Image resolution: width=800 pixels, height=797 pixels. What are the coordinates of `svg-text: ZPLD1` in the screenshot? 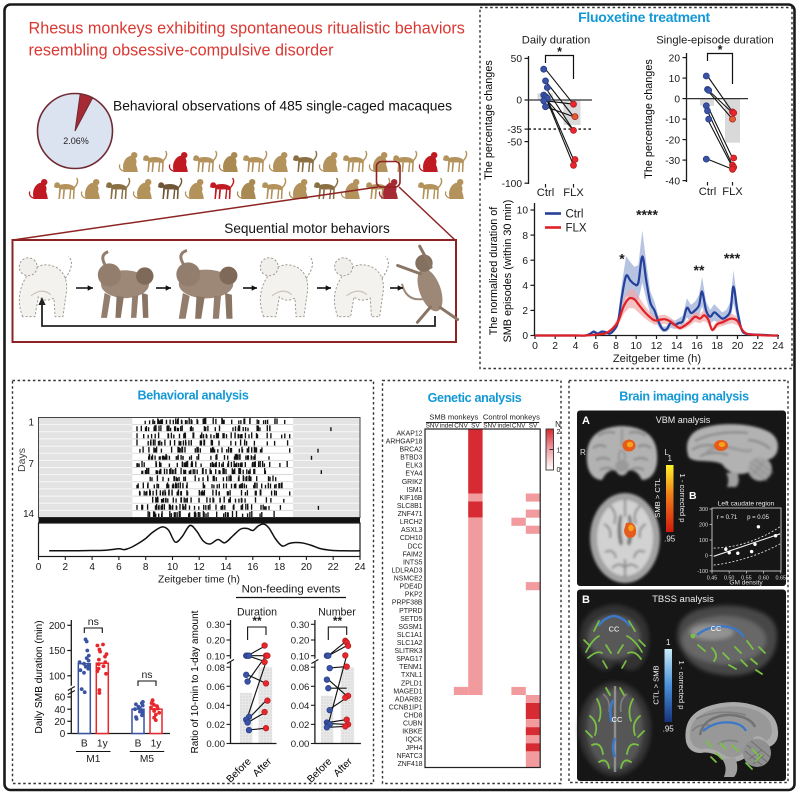 It's located at (412, 683).